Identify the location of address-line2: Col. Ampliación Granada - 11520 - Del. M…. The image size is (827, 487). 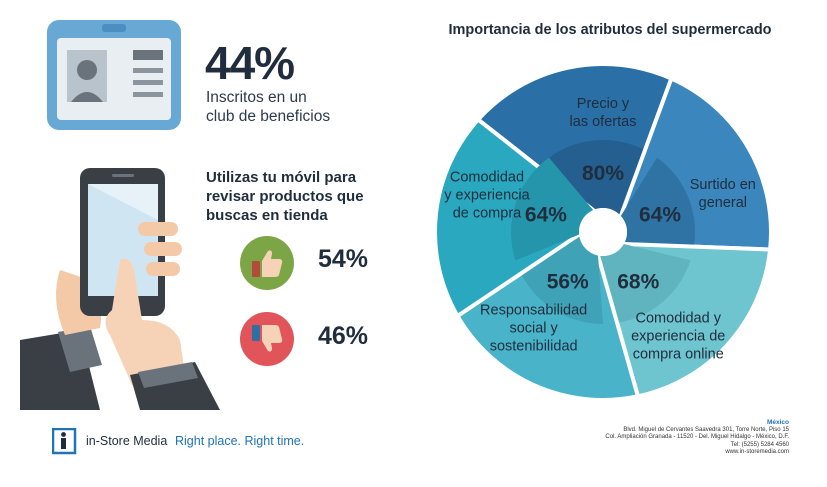
(697, 437).